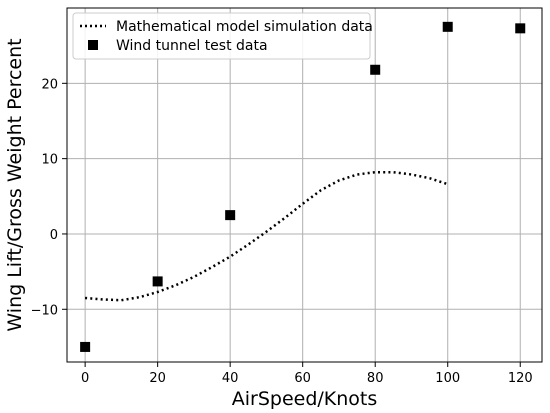 Image resolution: width=550 pixels, height=413 pixels. I want to click on legend-square-marker-swatch, so click(93, 45).